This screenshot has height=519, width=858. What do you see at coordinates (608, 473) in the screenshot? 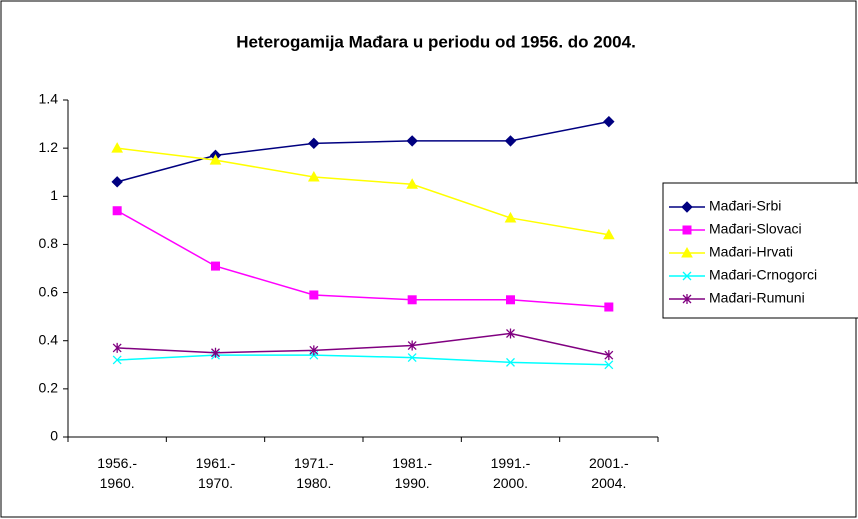
I see `x-tick-label: 2001.- 2004.` at bounding box center [608, 473].